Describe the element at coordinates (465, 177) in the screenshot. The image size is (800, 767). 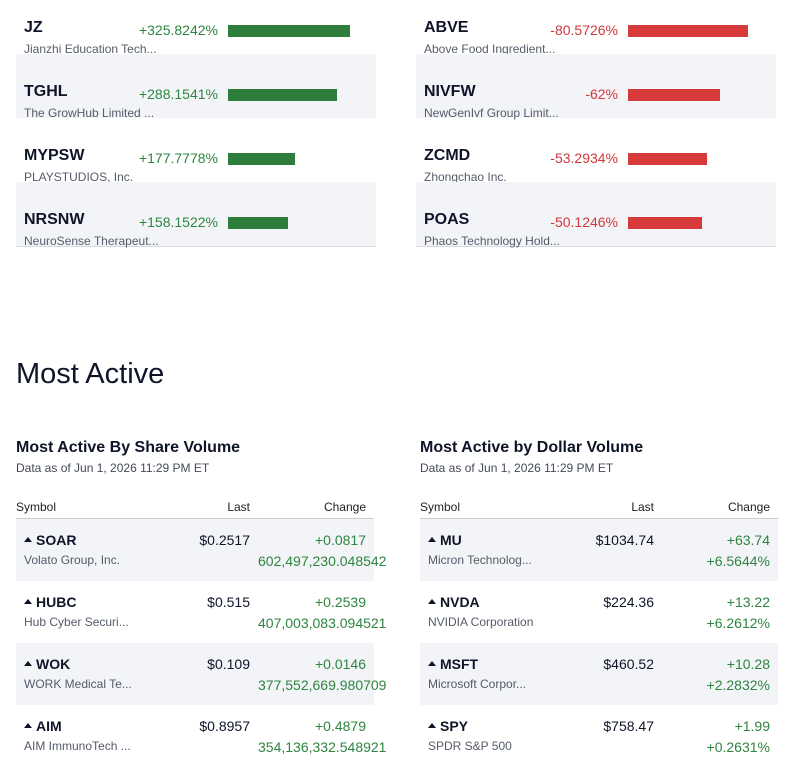
I see `loser-company-name: Zhongchao Inc.` at that location.